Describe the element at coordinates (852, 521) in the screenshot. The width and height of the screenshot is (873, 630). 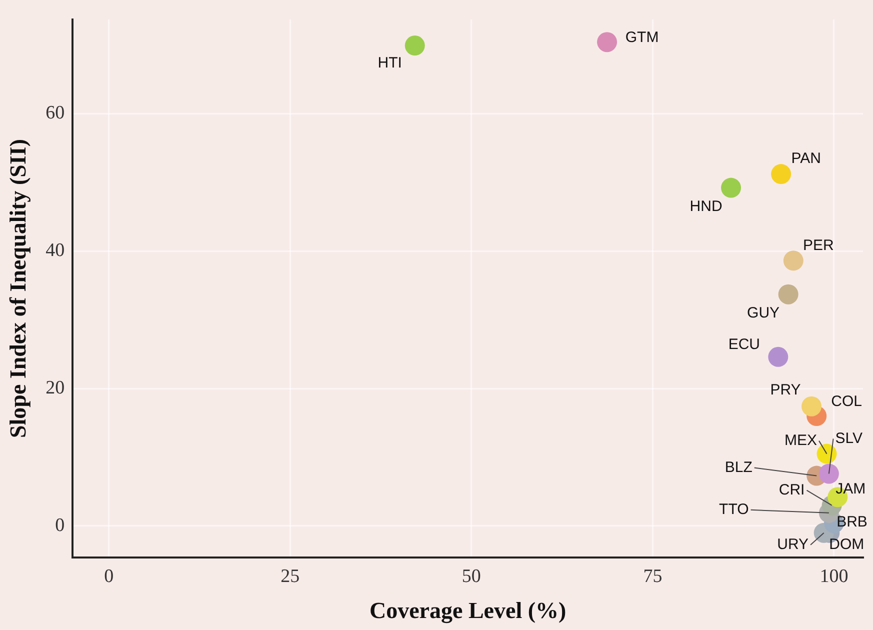
I see `series-label: BRB` at that location.